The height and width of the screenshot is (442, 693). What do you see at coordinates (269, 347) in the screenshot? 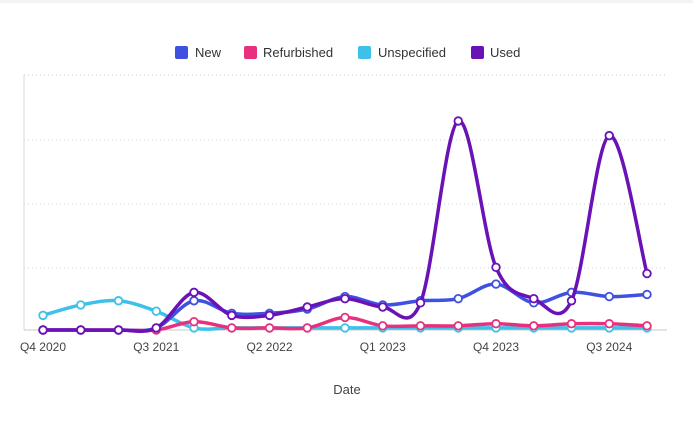
I see `x-tick-label: Q2 2022` at bounding box center [269, 347].